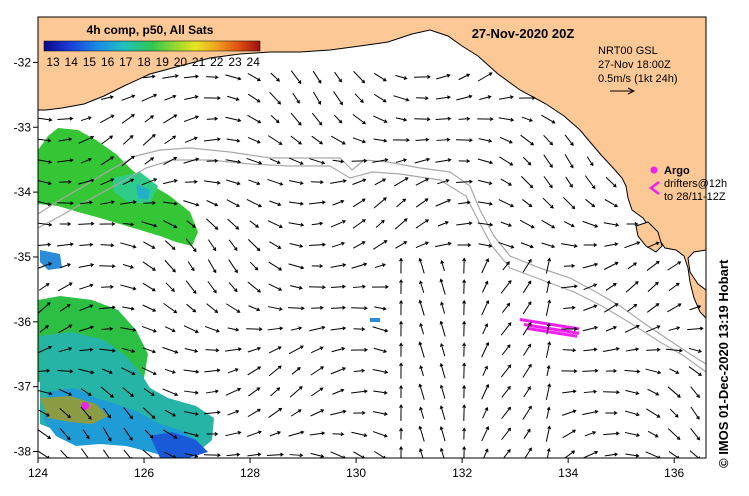  I want to click on x-tick-label: 134, so click(568, 473).